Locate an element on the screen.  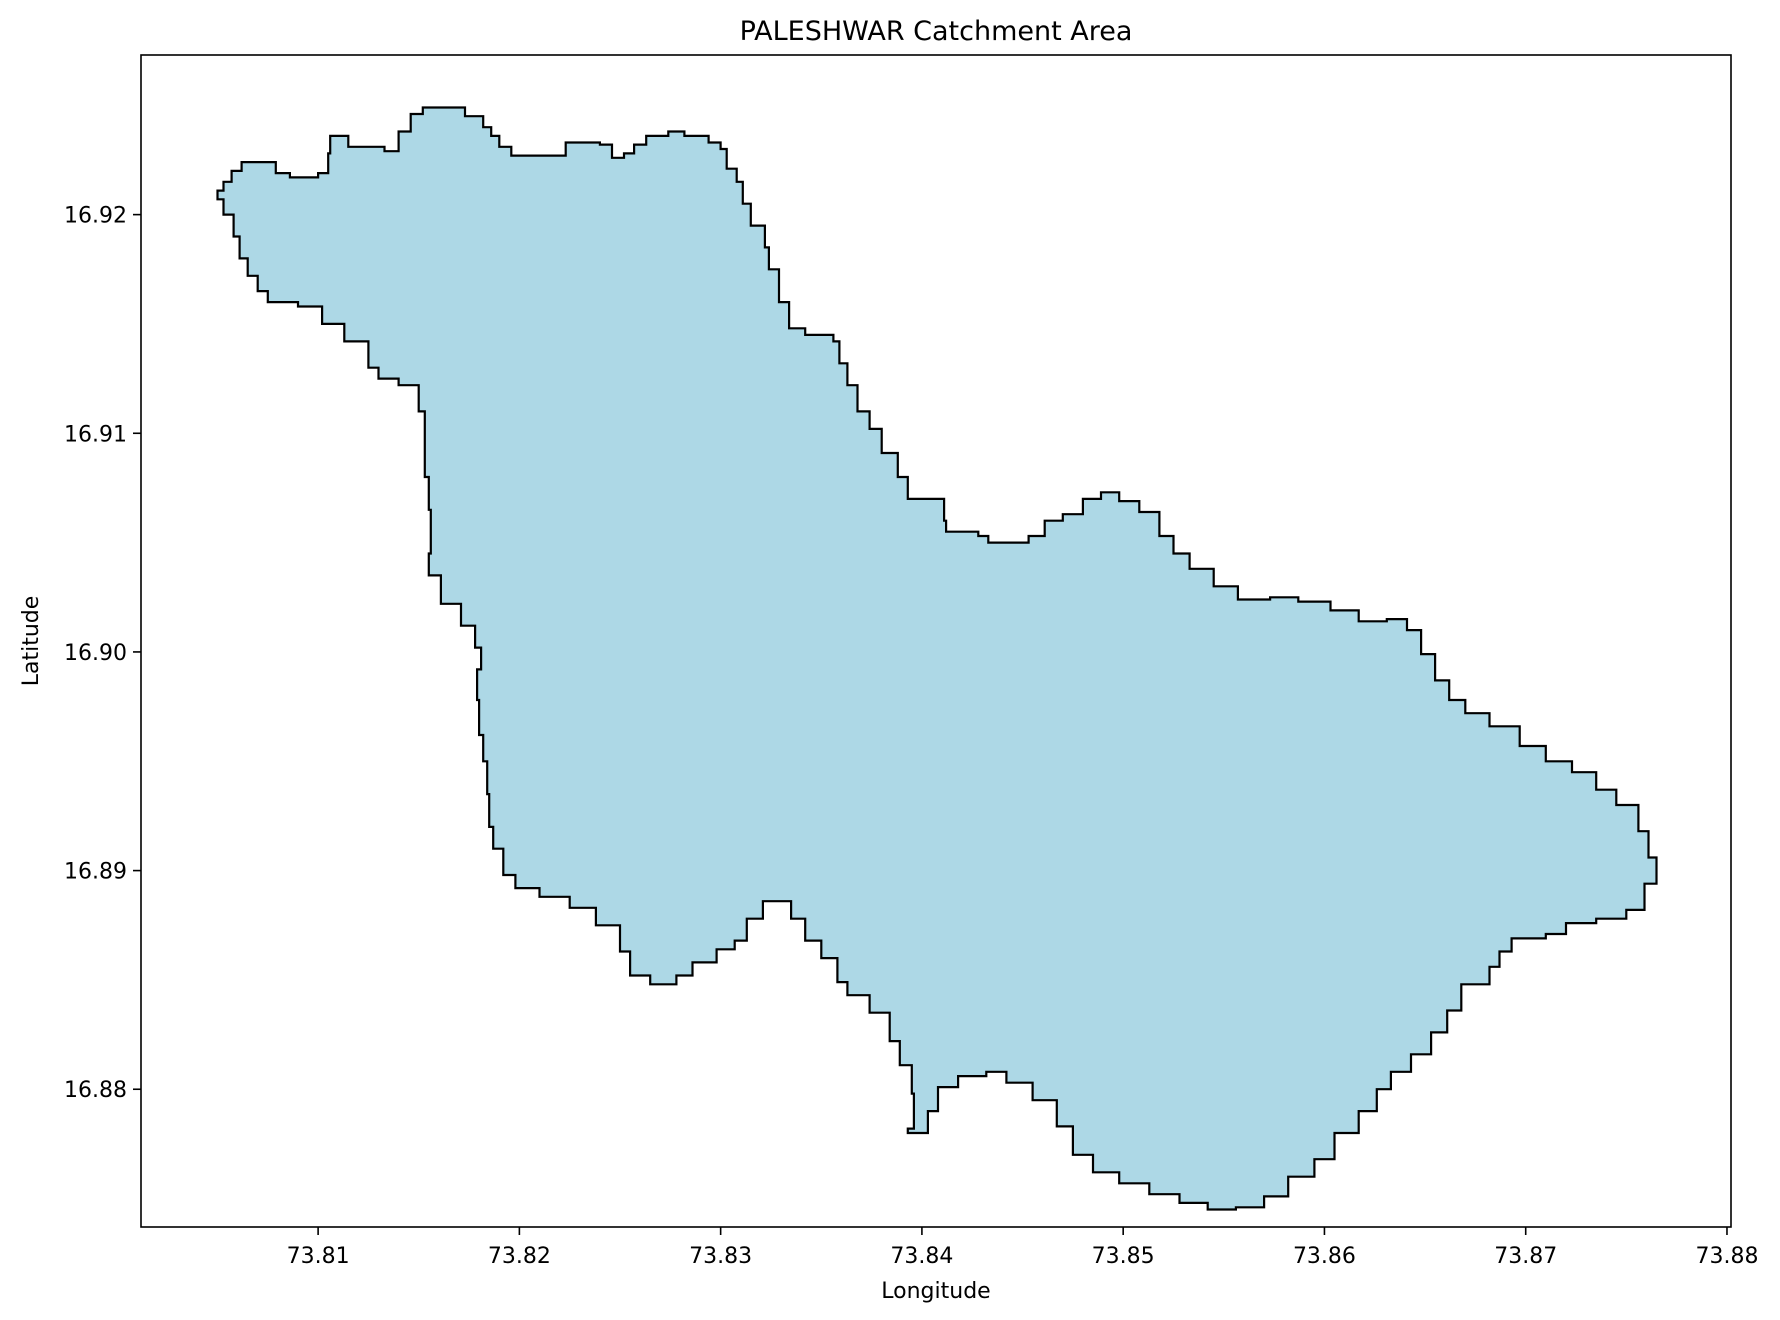
x-tick-label: 73.84 is located at coordinates (921, 1256).